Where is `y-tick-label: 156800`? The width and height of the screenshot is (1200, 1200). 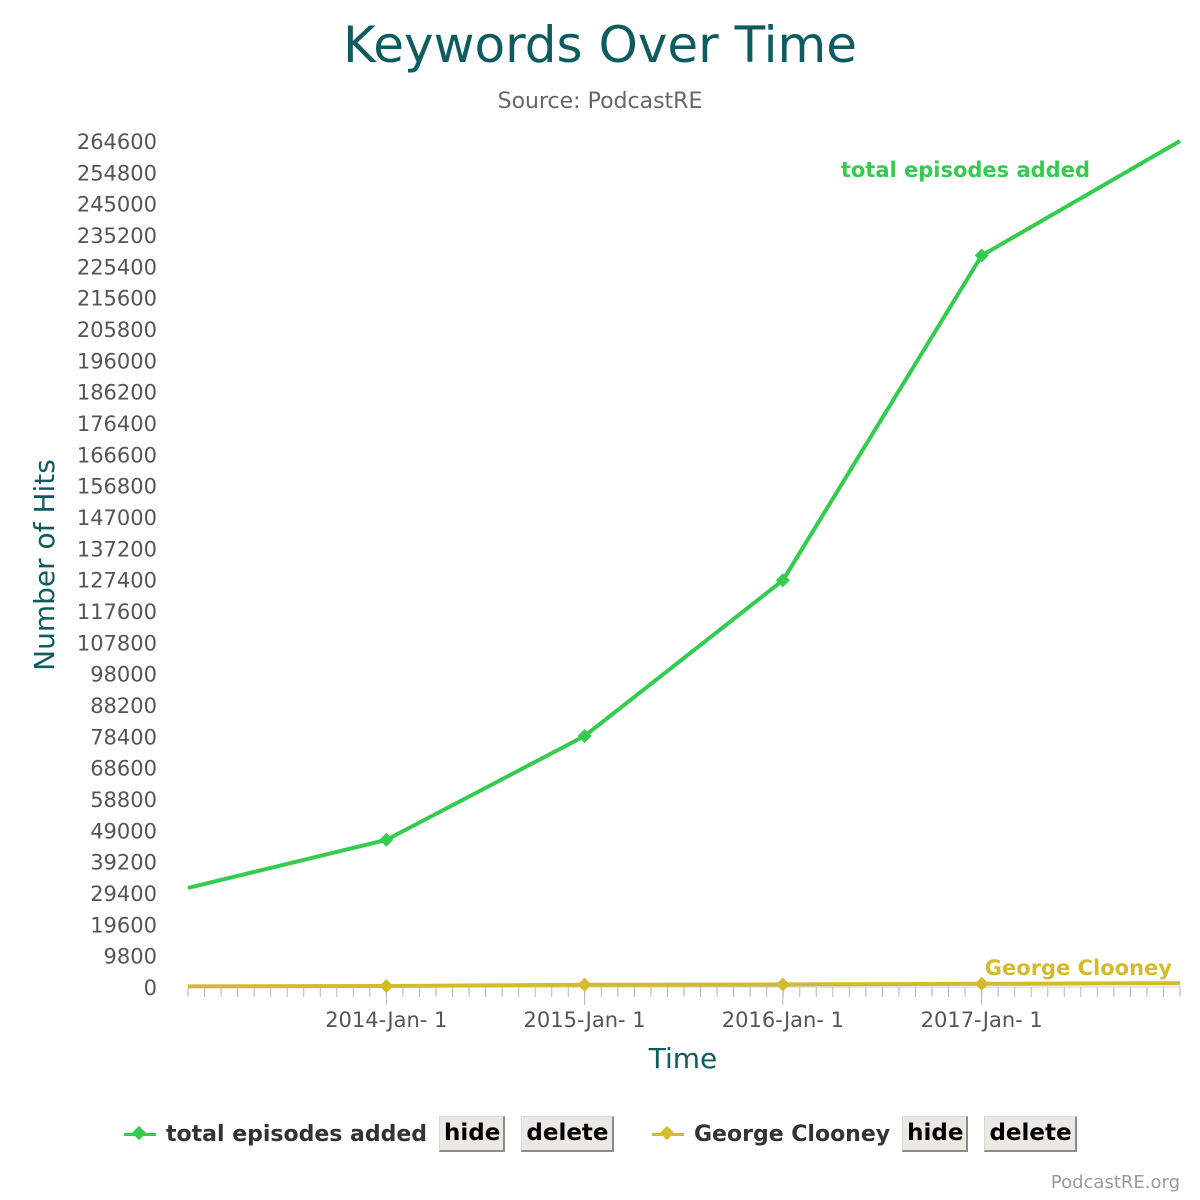
y-tick-label: 156800 is located at coordinates (117, 487).